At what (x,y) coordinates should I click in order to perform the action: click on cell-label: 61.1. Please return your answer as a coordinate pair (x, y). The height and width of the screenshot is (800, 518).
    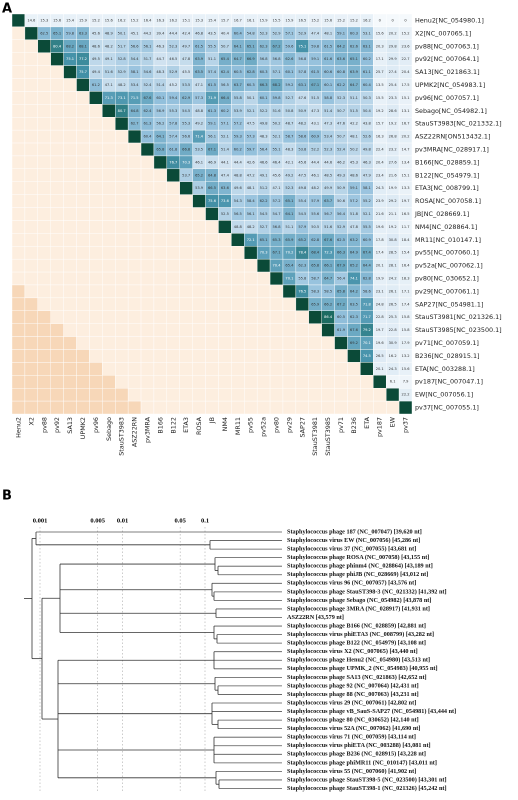
    Looking at the image, I should click on (367, 72).